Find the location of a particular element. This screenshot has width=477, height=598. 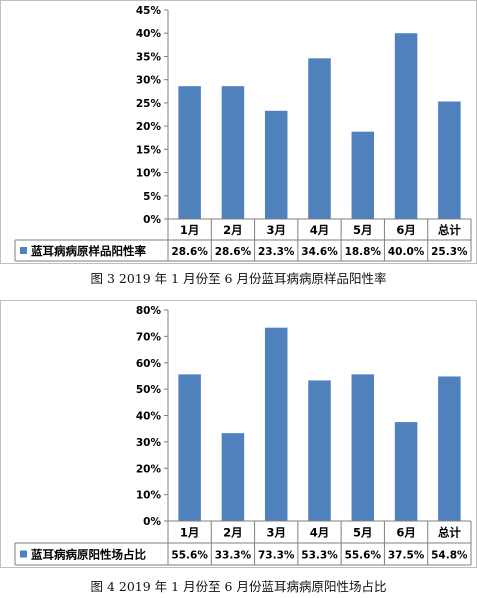

data-value-label: 25.3% is located at coordinates (449, 252).